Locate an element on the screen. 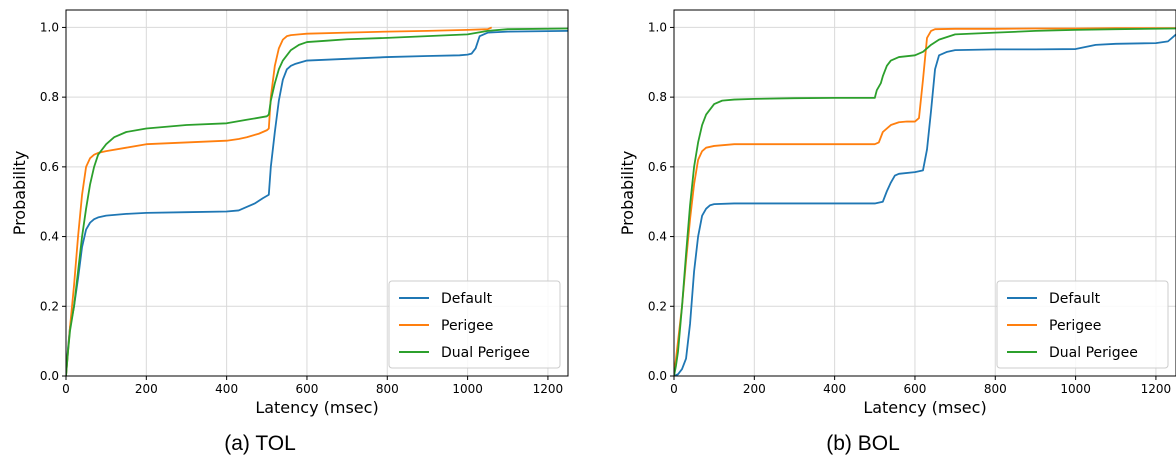 This screenshot has width=1176, height=470. figure-caption-a: (a) TOL is located at coordinates (260, 443).